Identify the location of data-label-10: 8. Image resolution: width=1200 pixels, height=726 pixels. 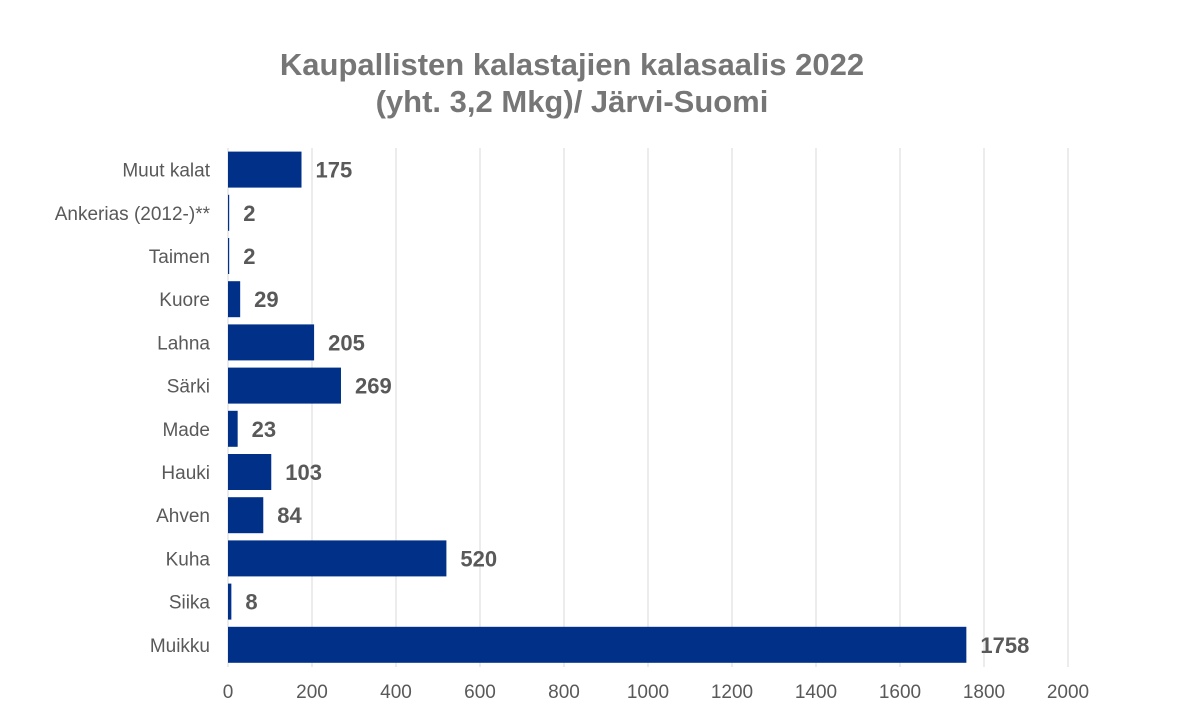
(251, 602).